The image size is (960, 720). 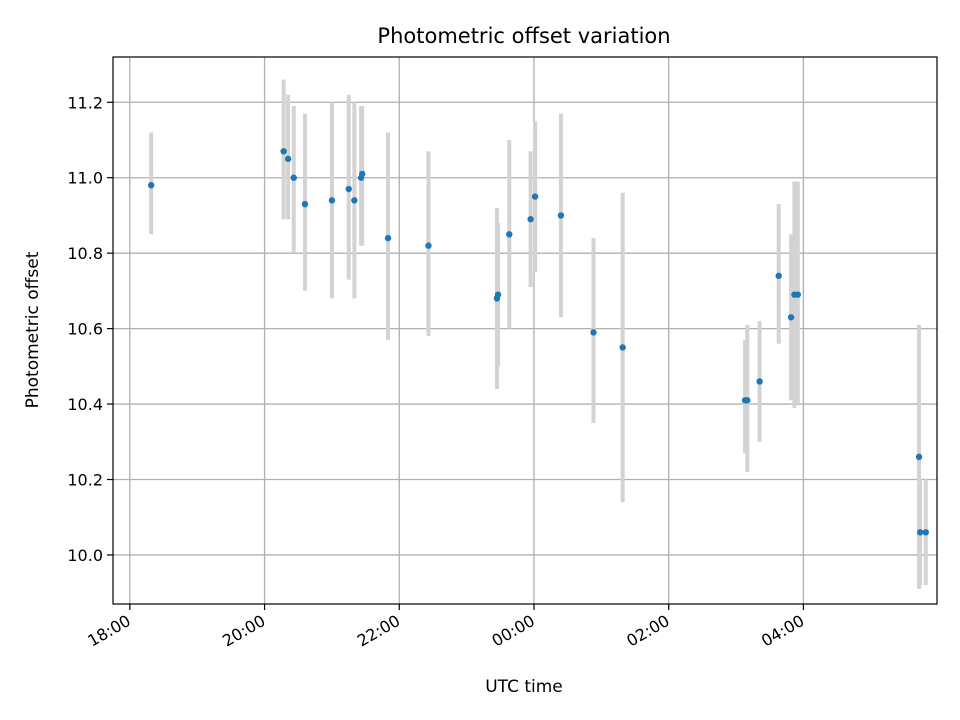 I want to click on x-axis-label: UTC time, so click(x=524, y=687).